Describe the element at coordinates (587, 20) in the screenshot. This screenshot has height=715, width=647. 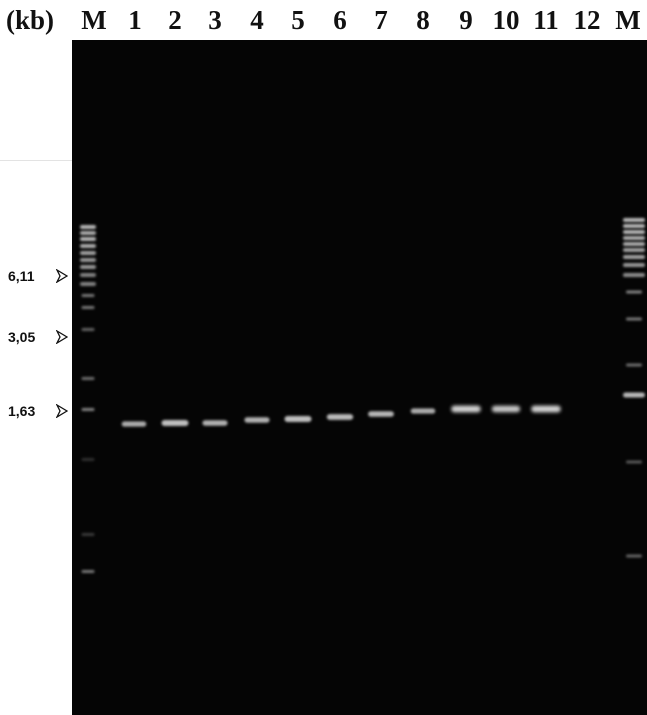
I see `lane-label-12: 12` at that location.